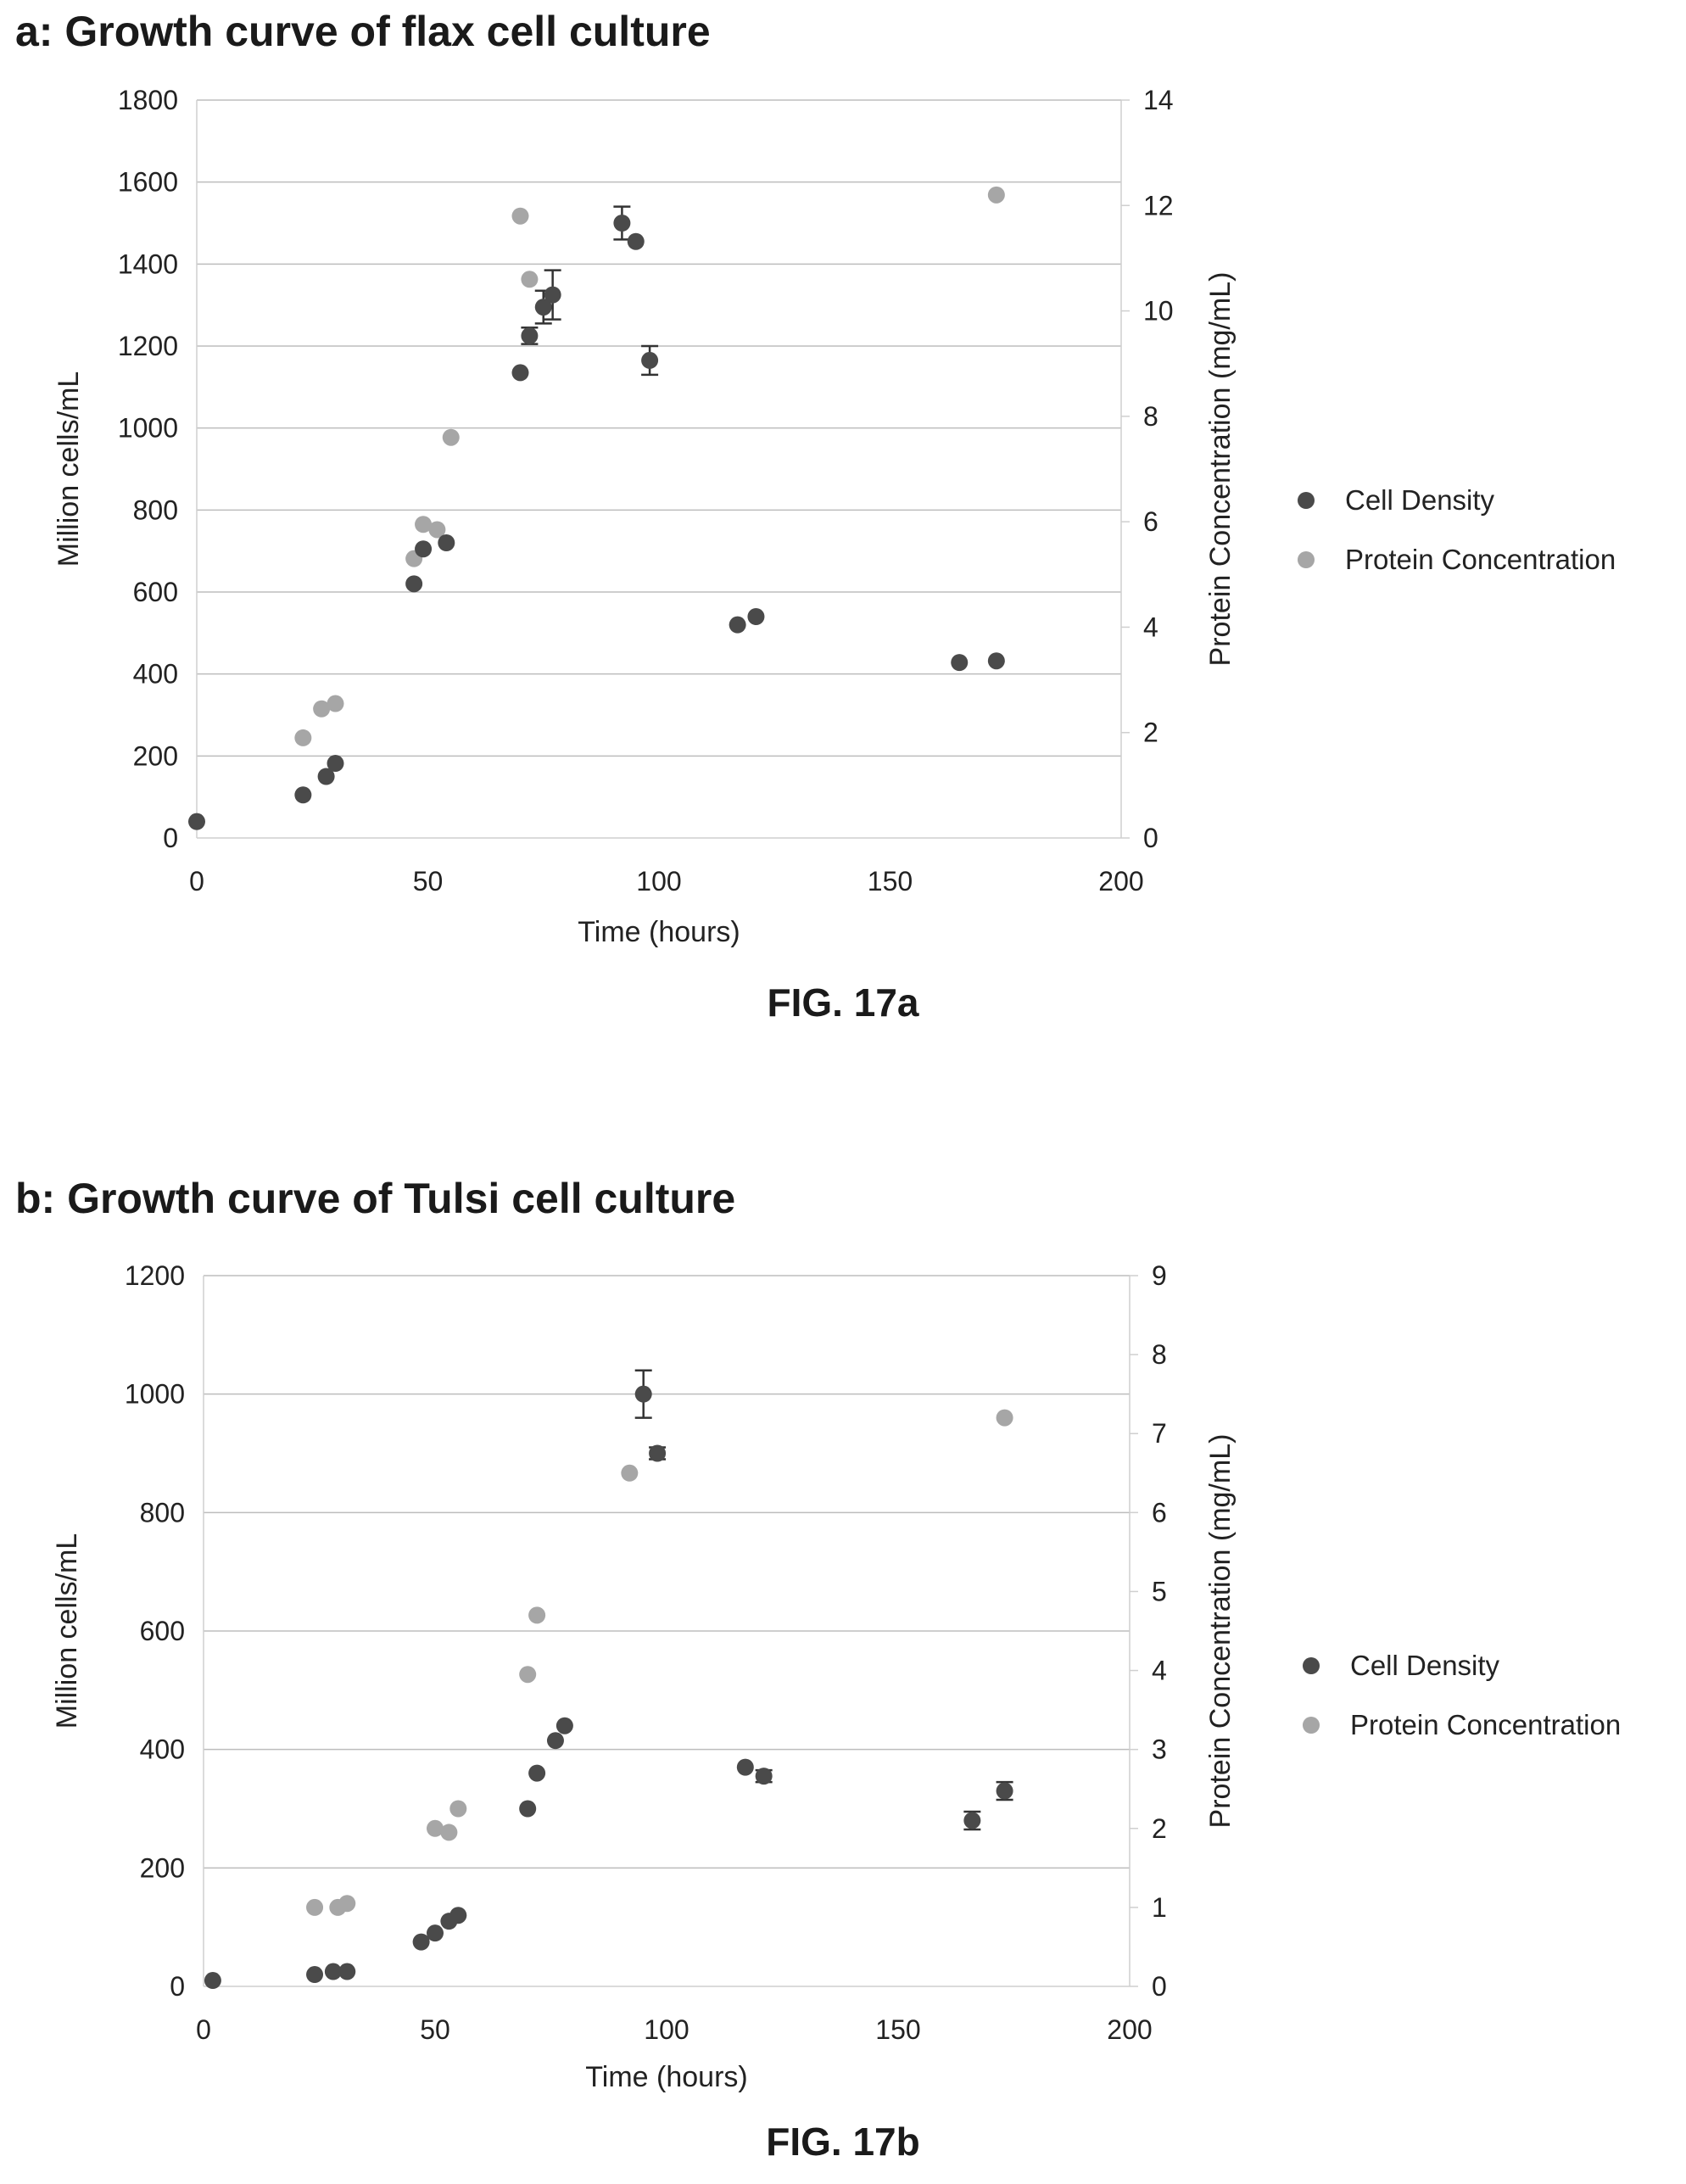 The width and height of the screenshot is (1686, 2184). I want to click on y-tick-label: 1600, so click(148, 182).